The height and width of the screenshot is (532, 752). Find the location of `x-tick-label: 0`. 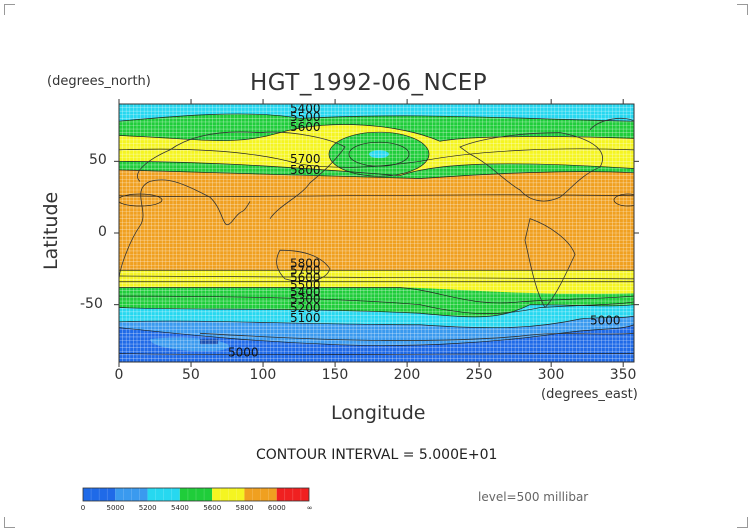

x-tick-label: 0 is located at coordinates (119, 375).